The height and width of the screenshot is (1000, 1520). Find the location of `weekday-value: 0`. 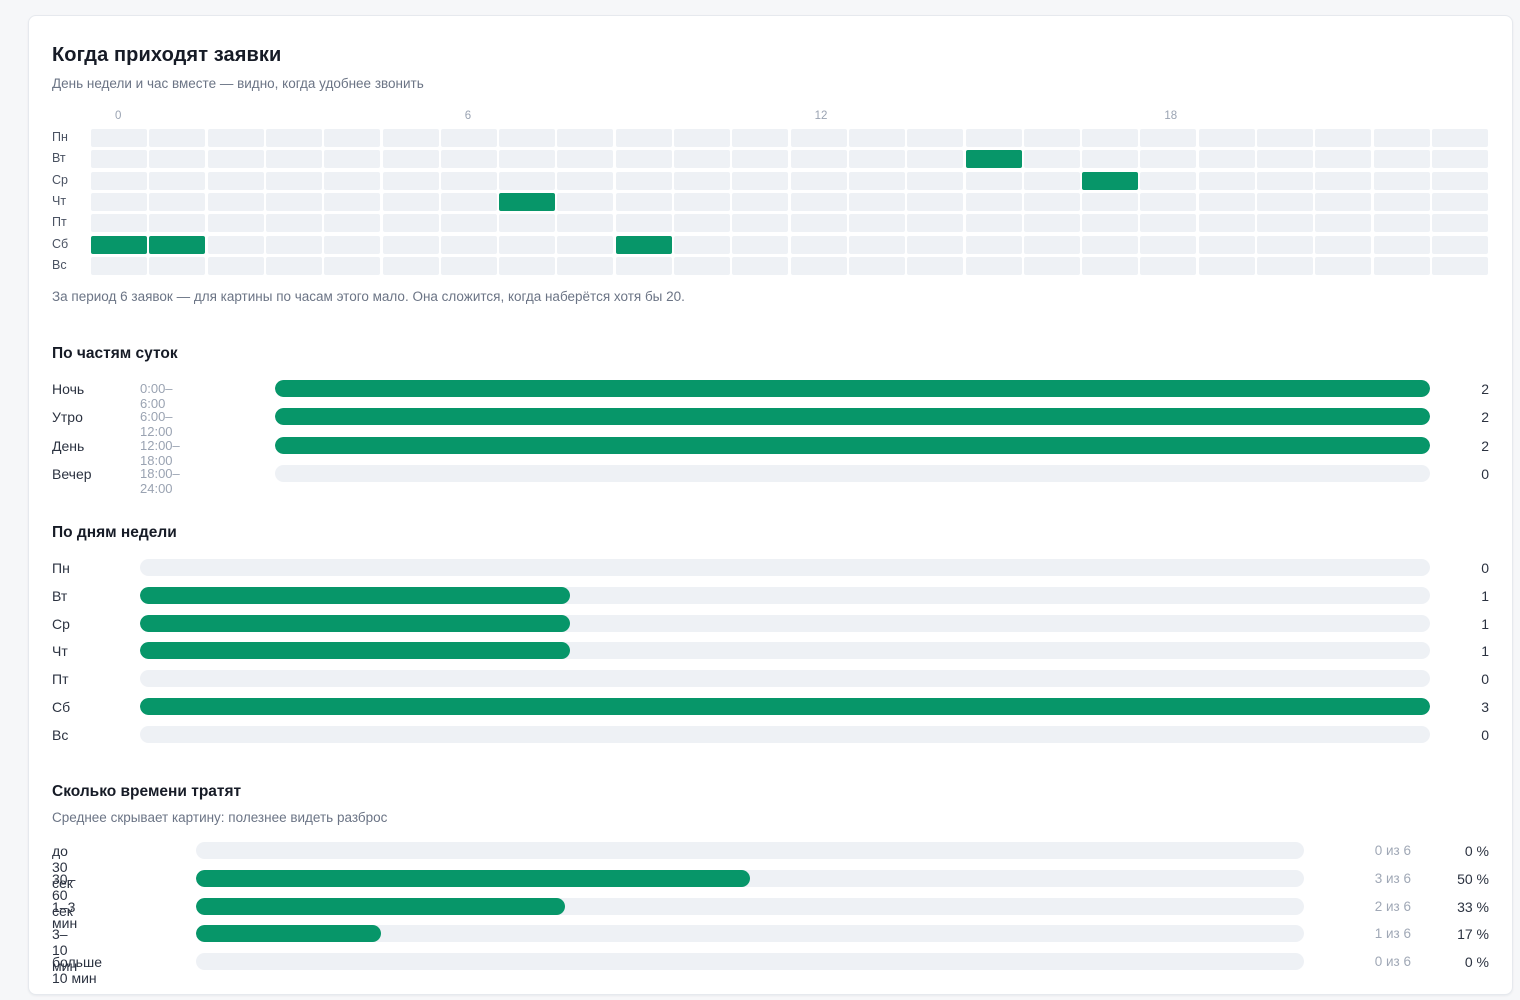

weekday-value: 0 is located at coordinates (1485, 679).